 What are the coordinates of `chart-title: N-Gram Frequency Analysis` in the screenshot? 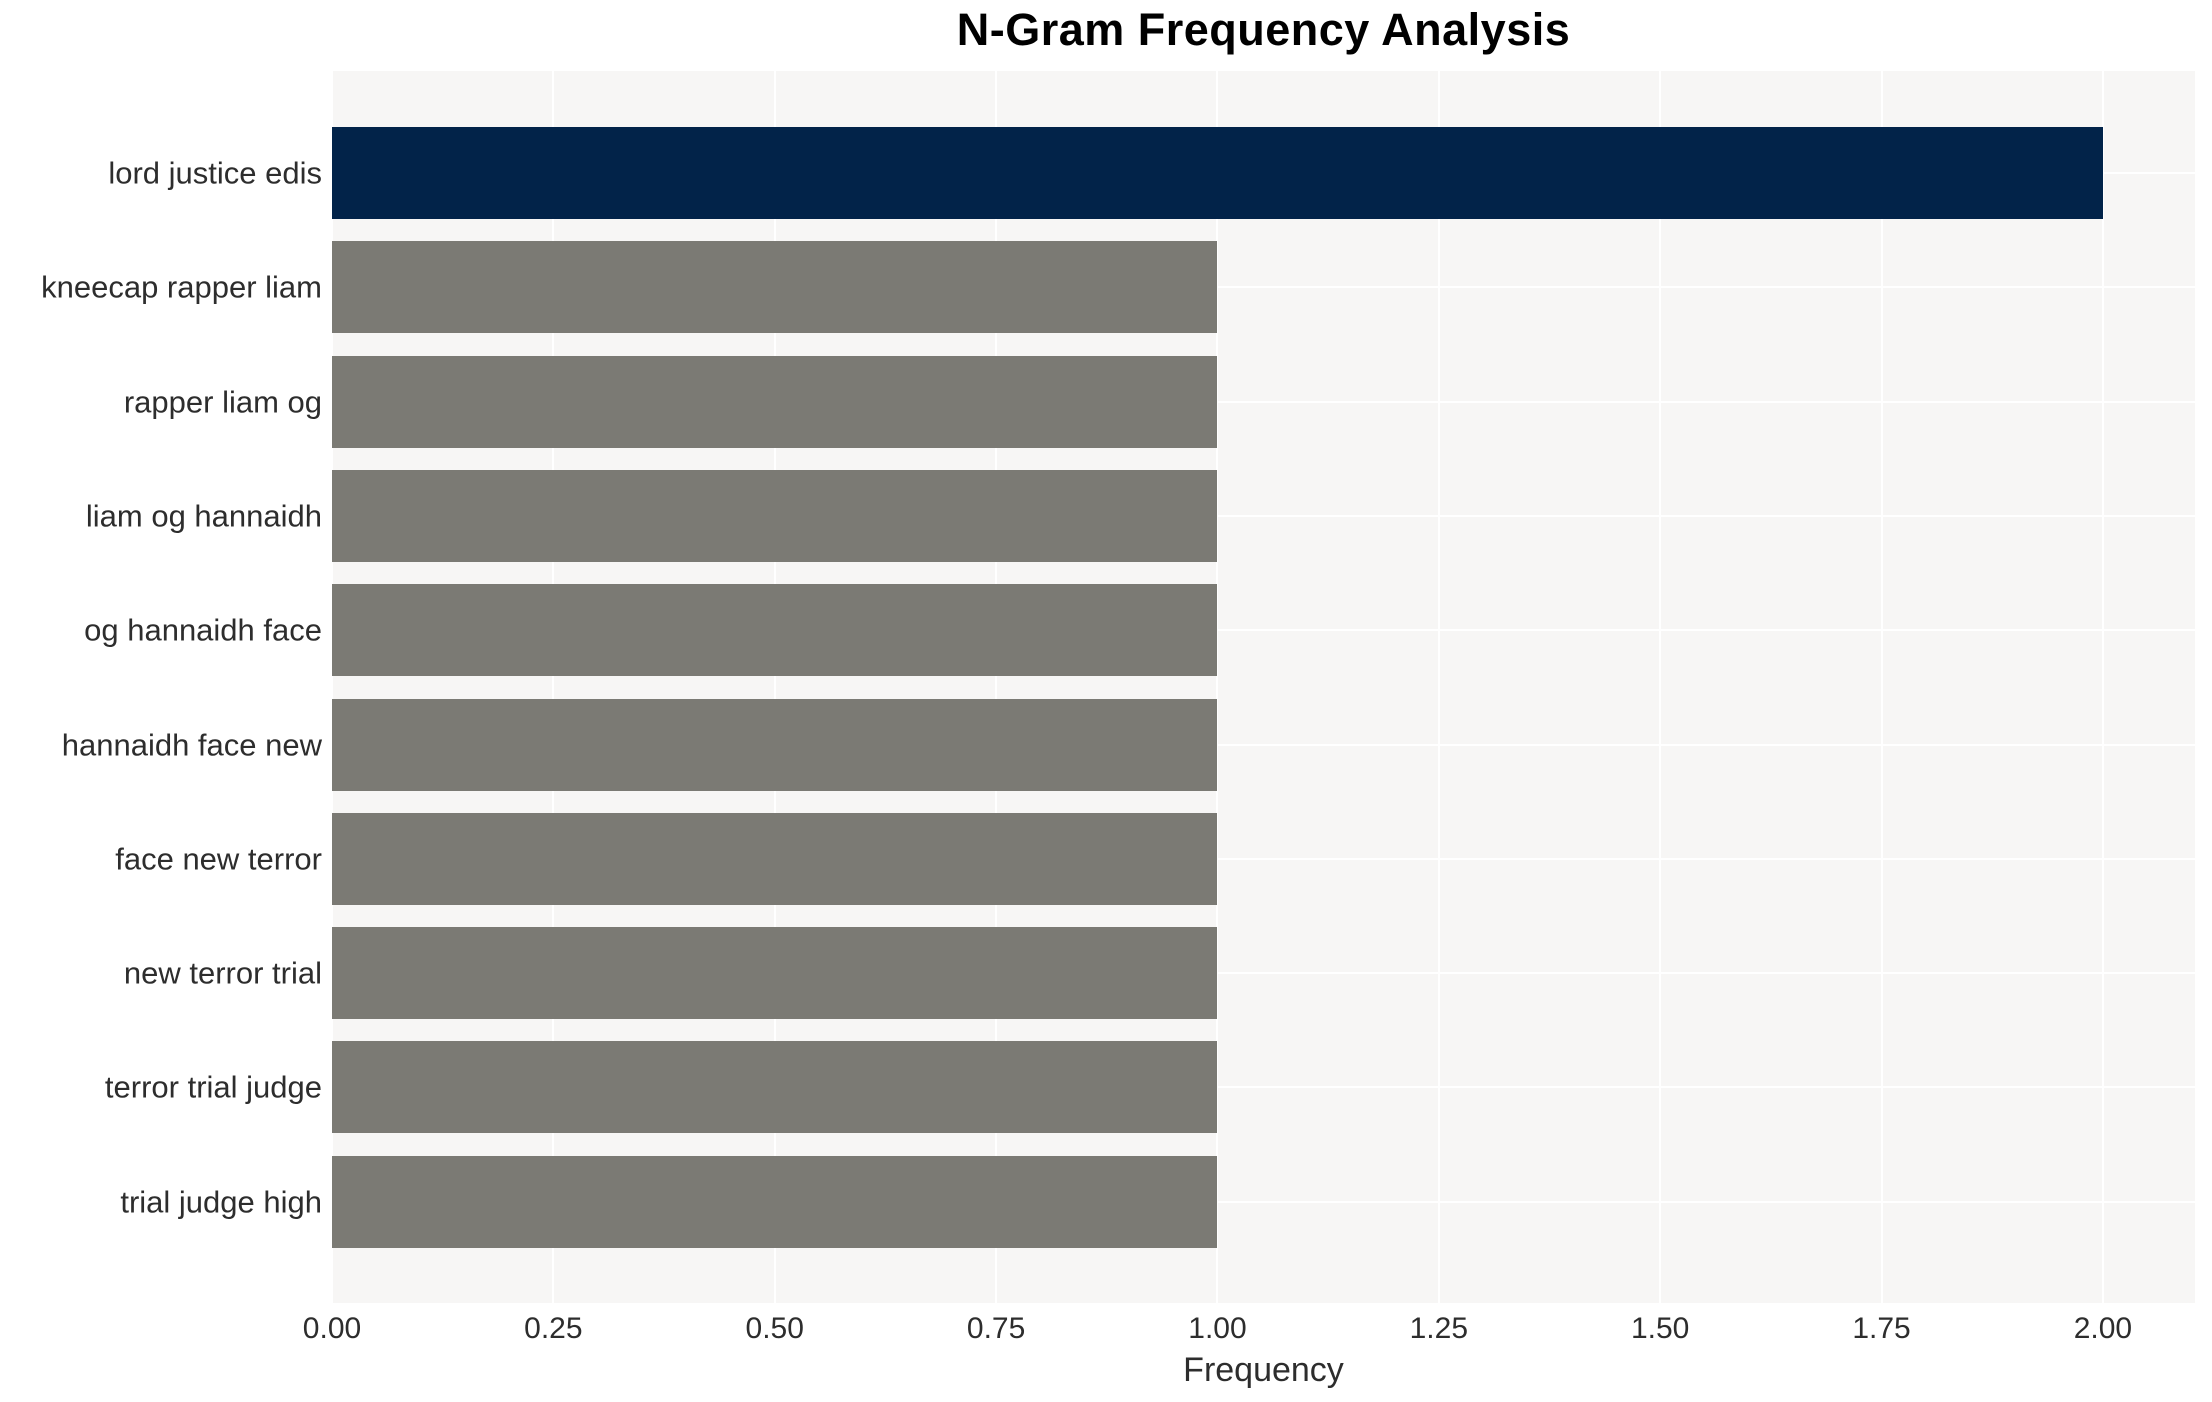 It's located at (1263, 29).